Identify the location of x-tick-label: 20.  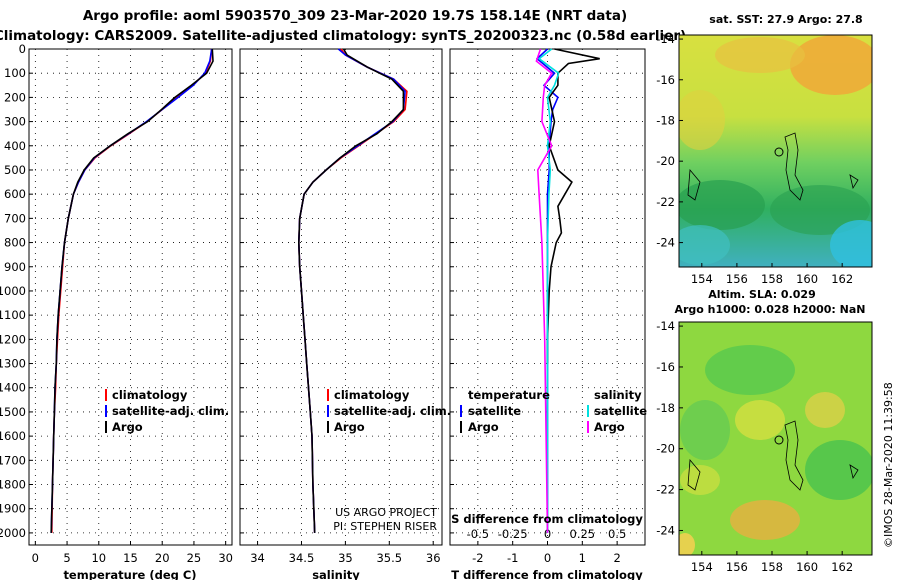
(162, 558).